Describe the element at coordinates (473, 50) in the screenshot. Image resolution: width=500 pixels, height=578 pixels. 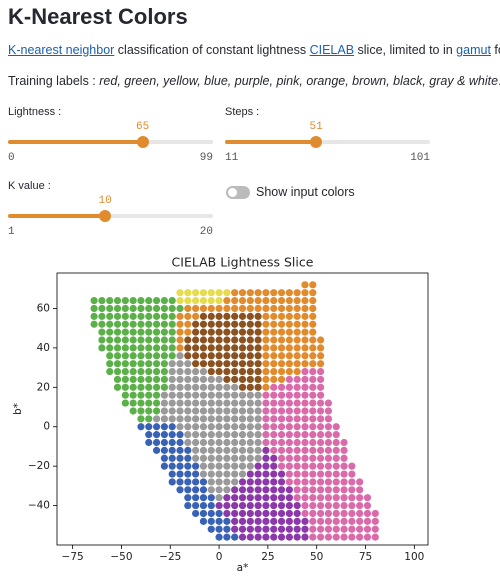
I see `link: gamut` at that location.